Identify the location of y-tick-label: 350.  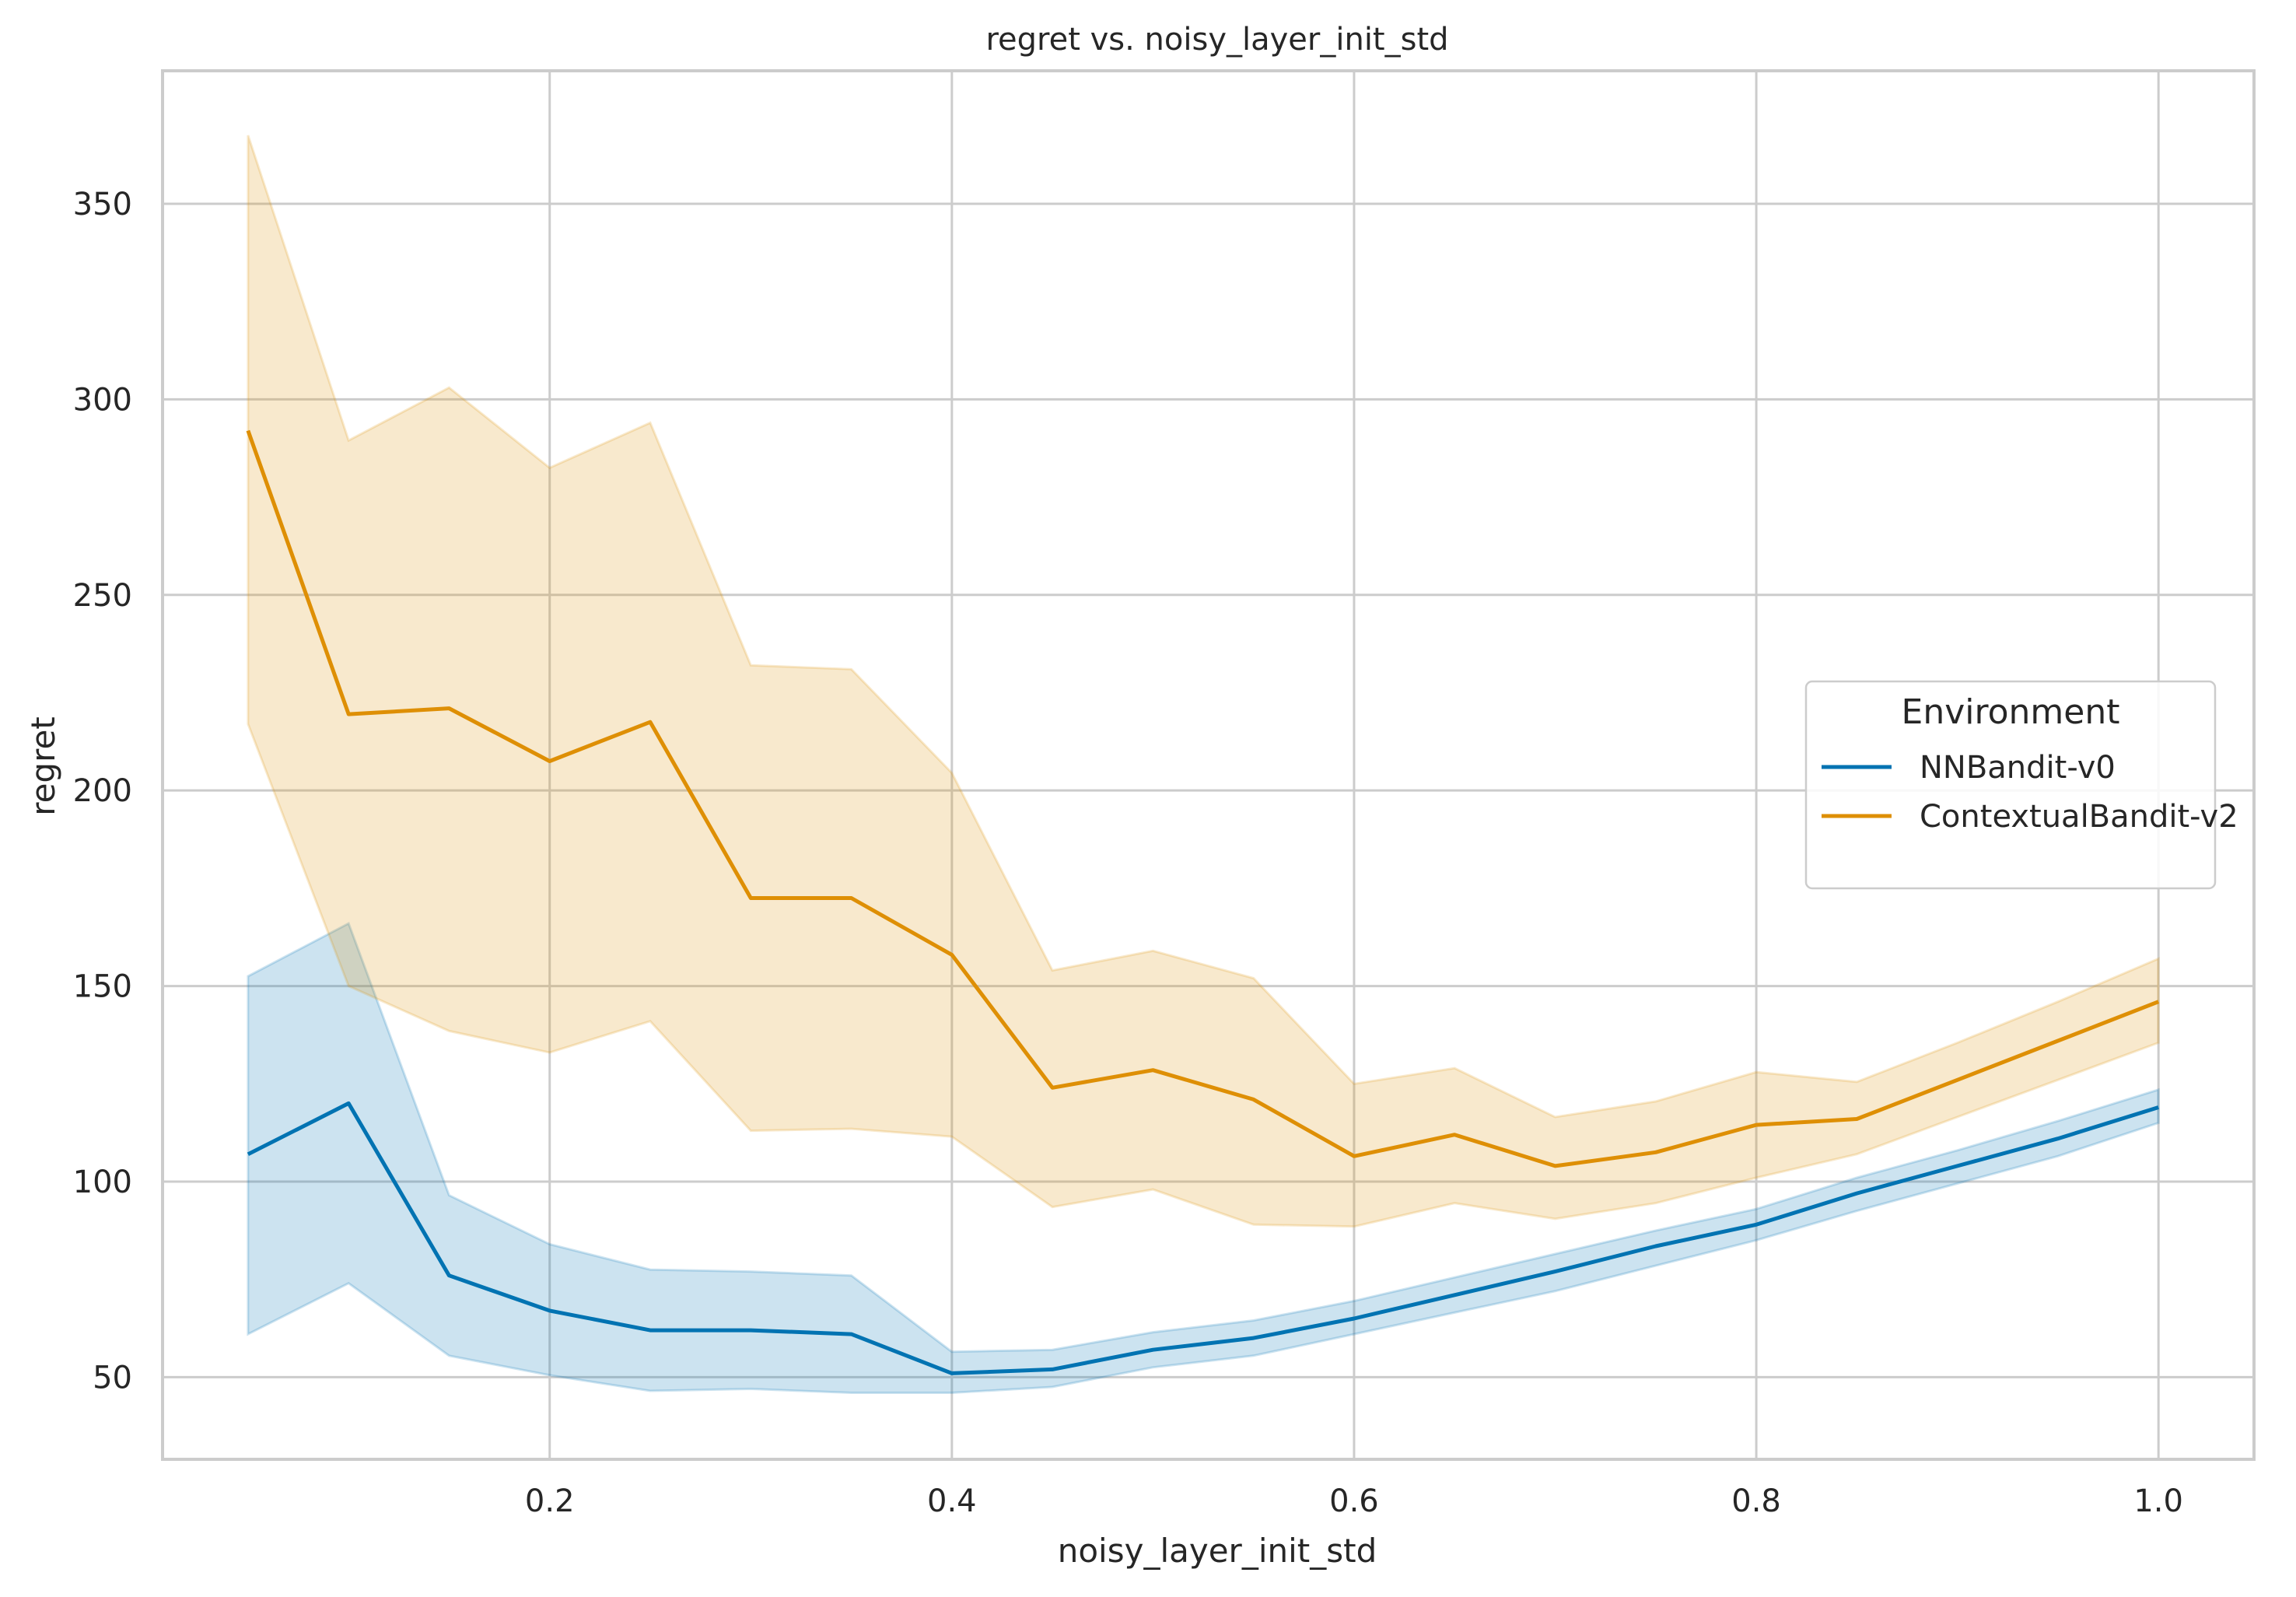
(103, 205).